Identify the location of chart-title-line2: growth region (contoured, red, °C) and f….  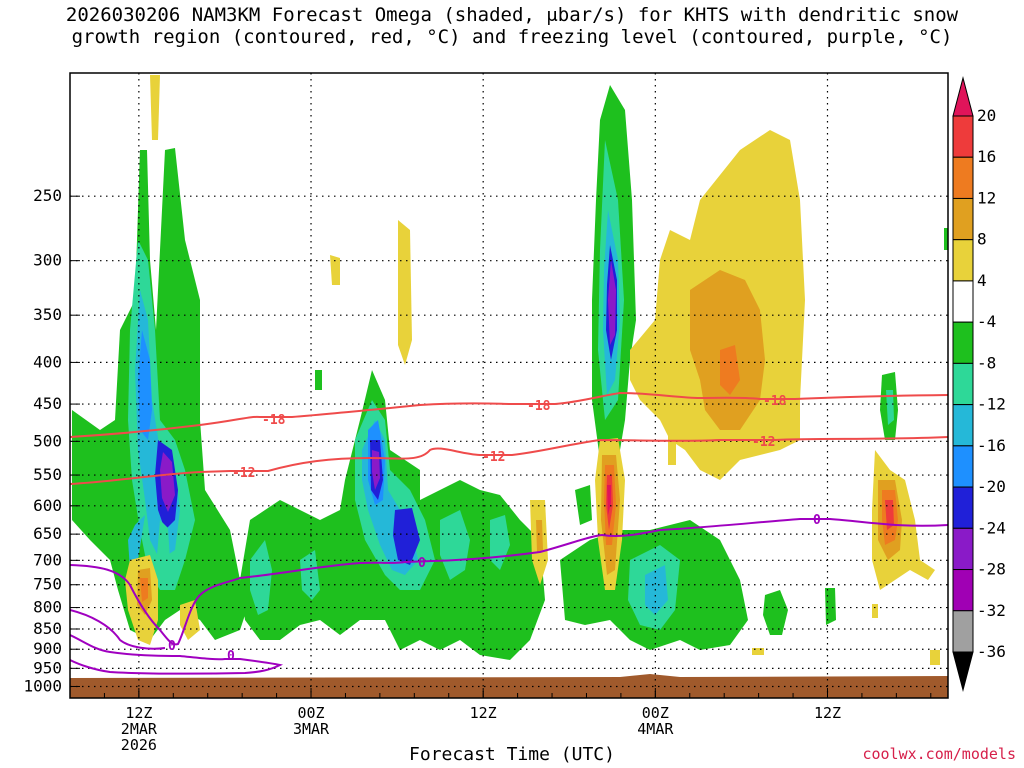
(512, 37).